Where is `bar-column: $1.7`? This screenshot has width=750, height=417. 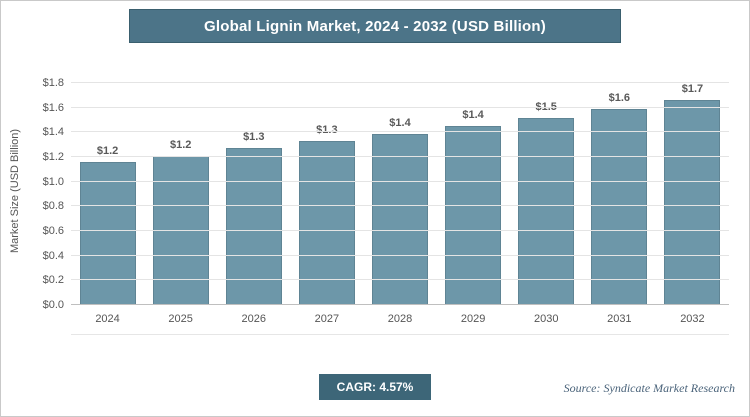
bar-column: $1.7 is located at coordinates (692, 194).